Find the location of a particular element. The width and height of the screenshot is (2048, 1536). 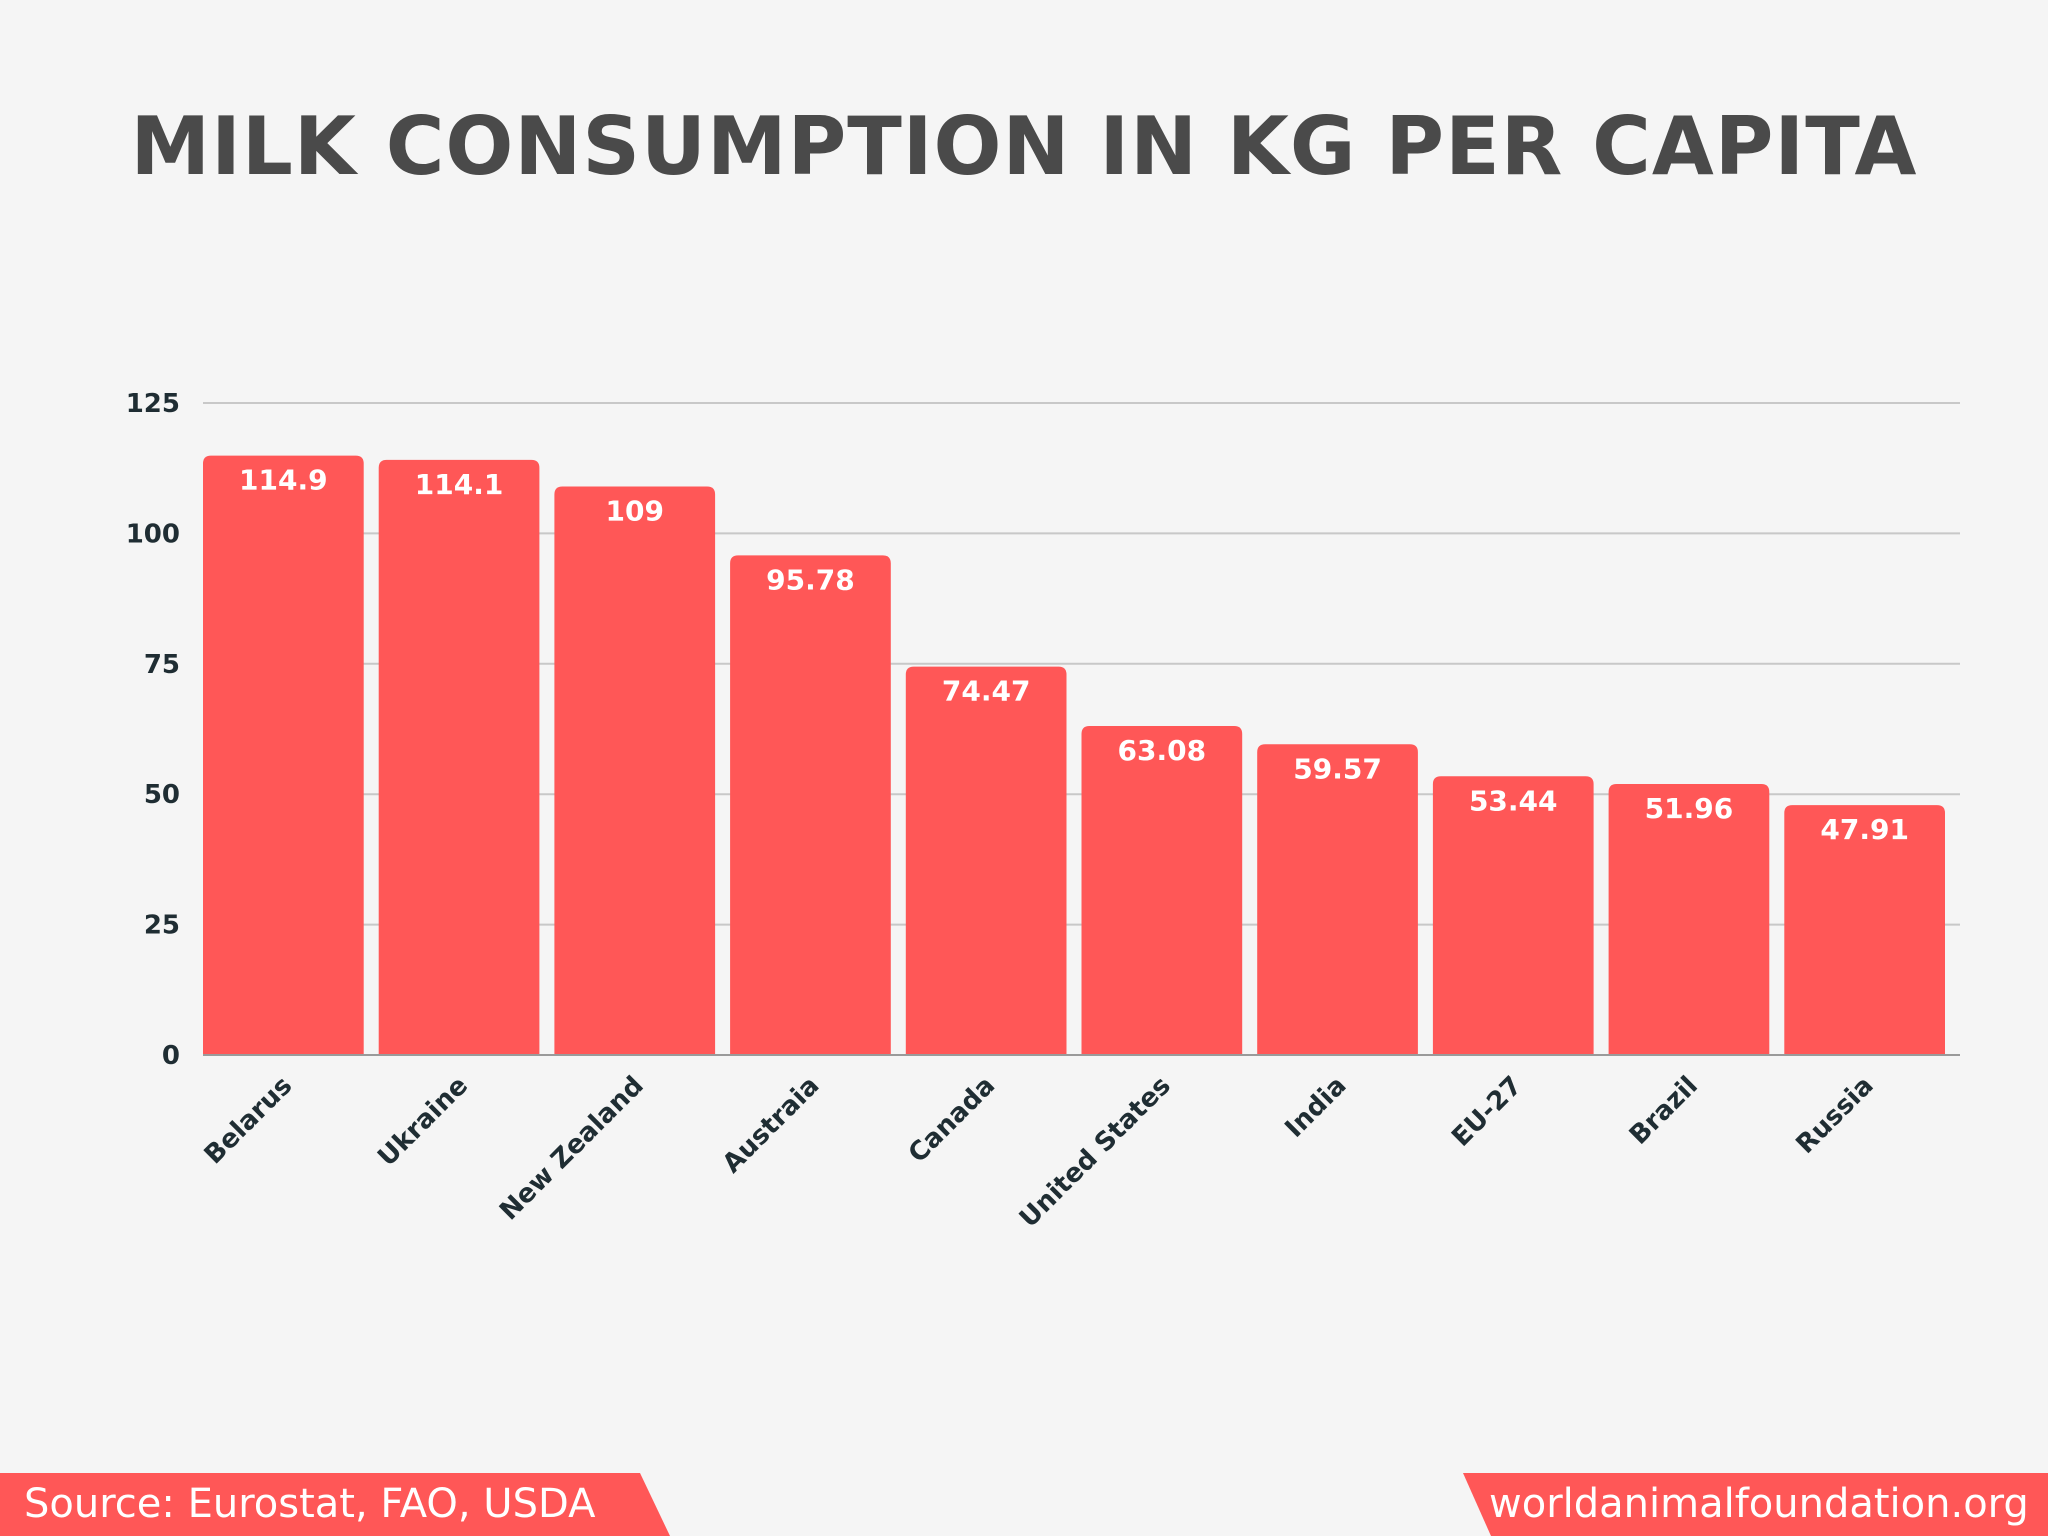

y-tick-label: 100 is located at coordinates (153, 534).